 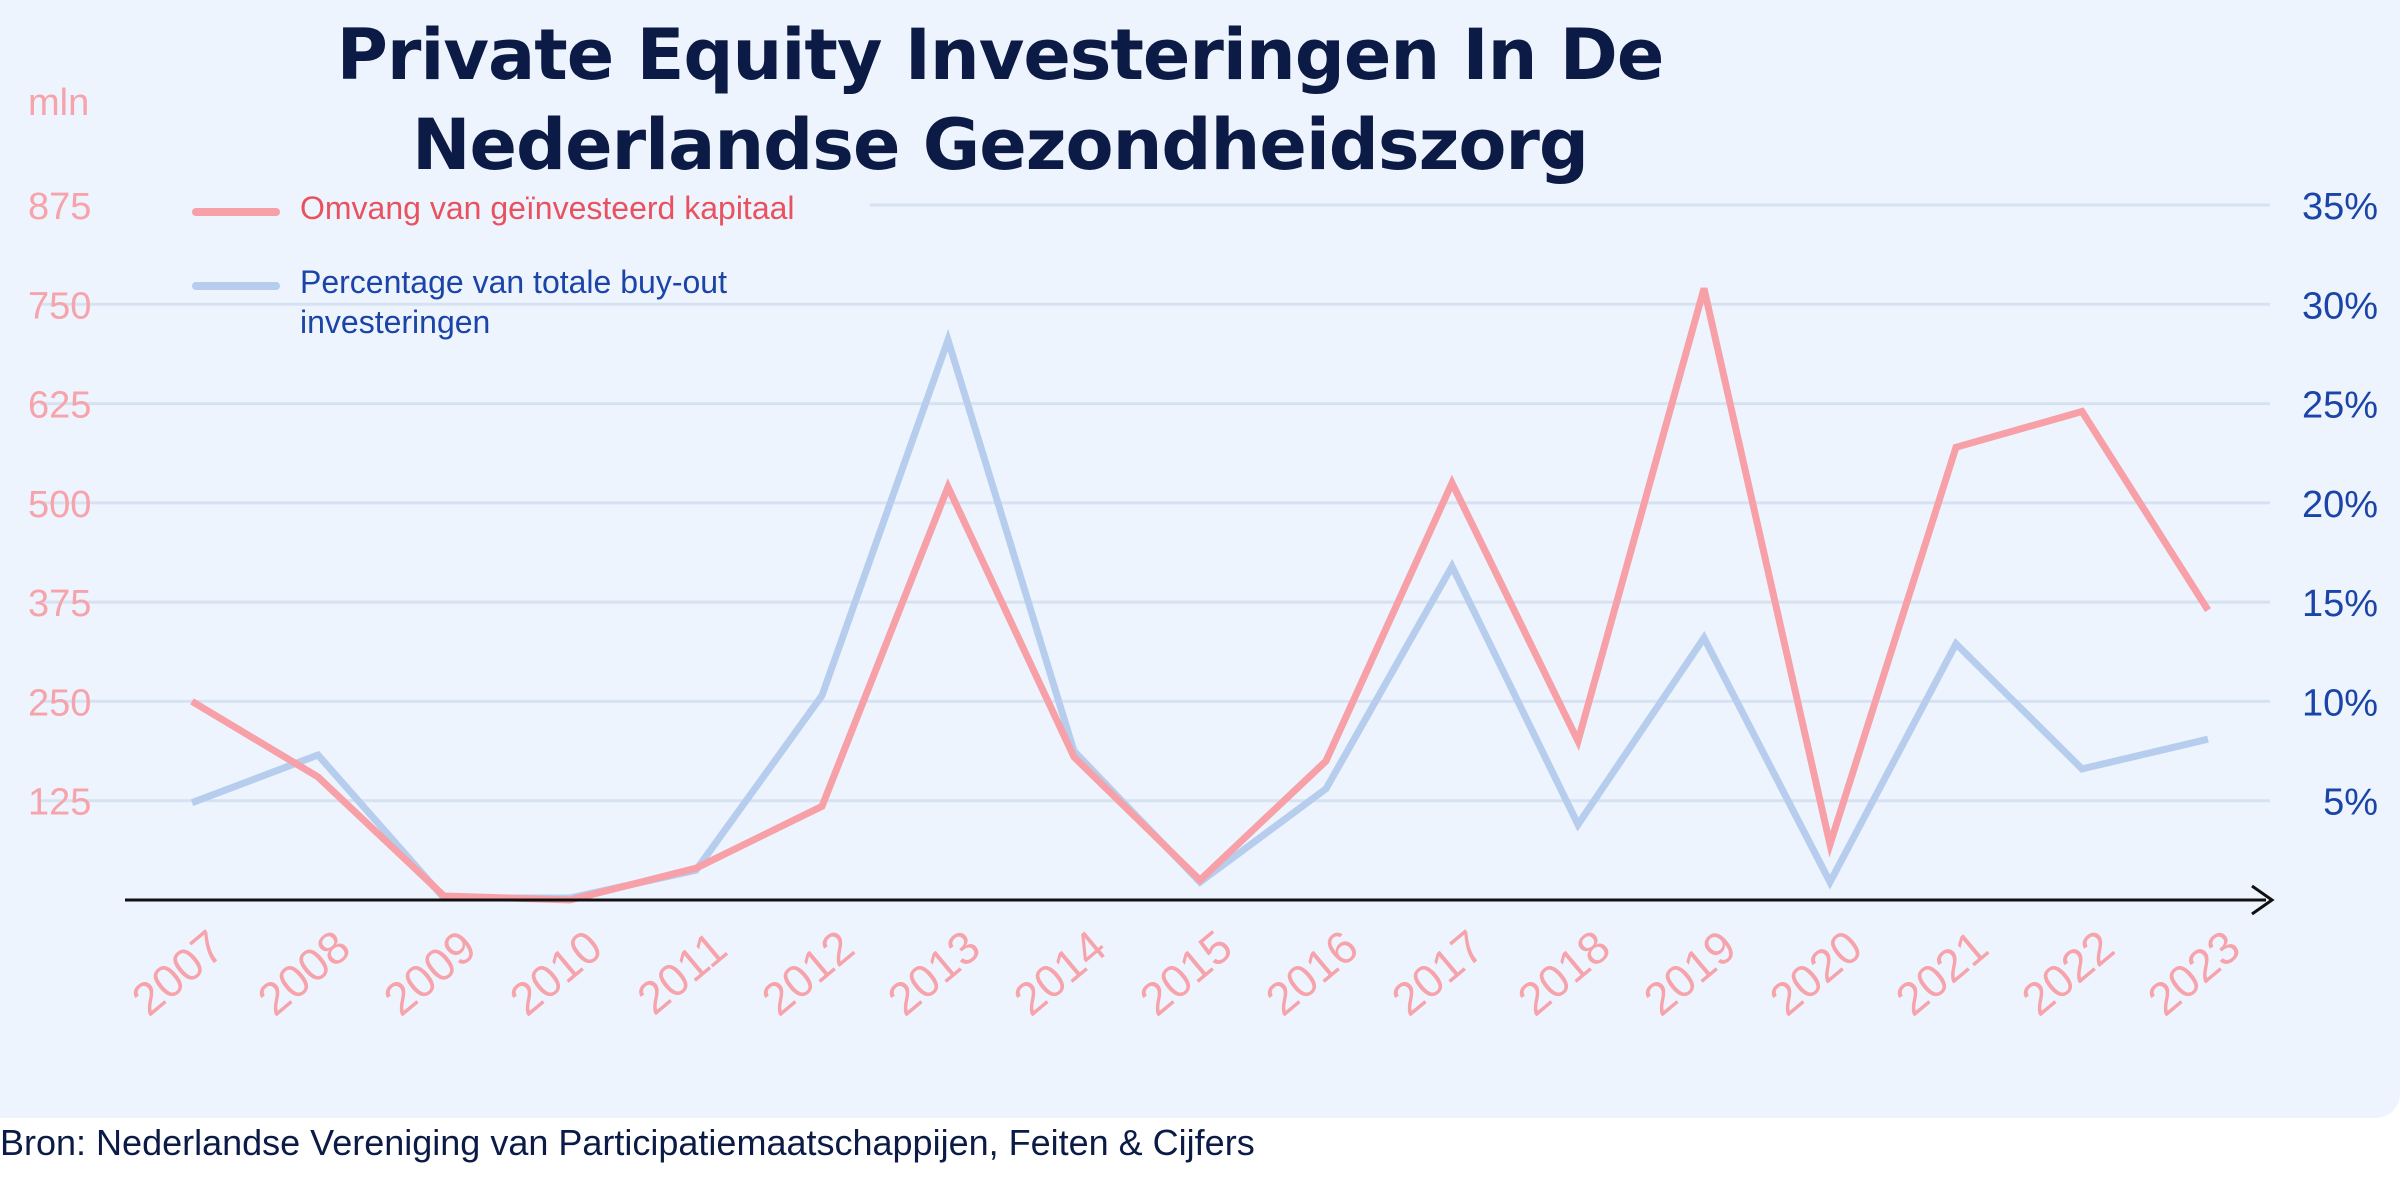 What do you see at coordinates (808, 973) in the screenshot?
I see `x-tick-label: 2012` at bounding box center [808, 973].